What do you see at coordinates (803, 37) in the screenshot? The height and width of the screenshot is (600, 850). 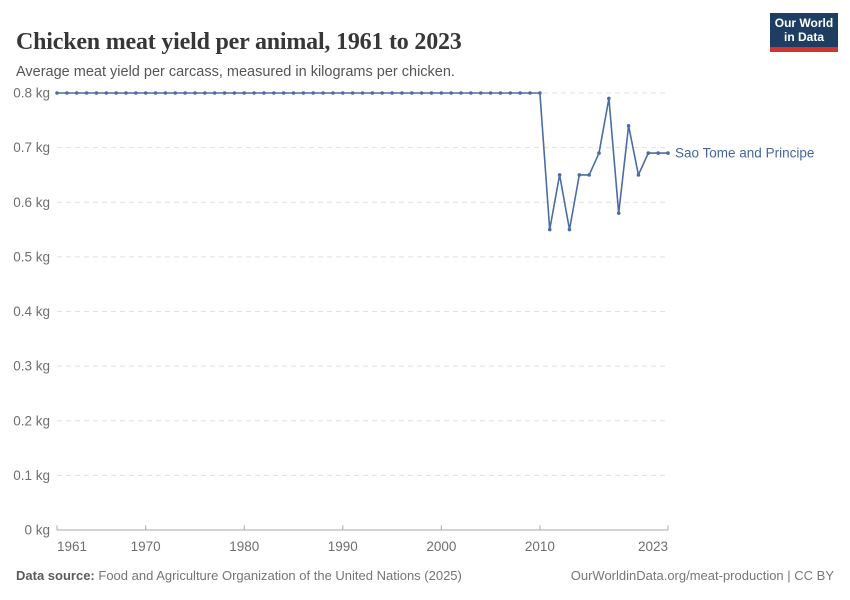 I see `owid-logo-line2: in Data` at bounding box center [803, 37].